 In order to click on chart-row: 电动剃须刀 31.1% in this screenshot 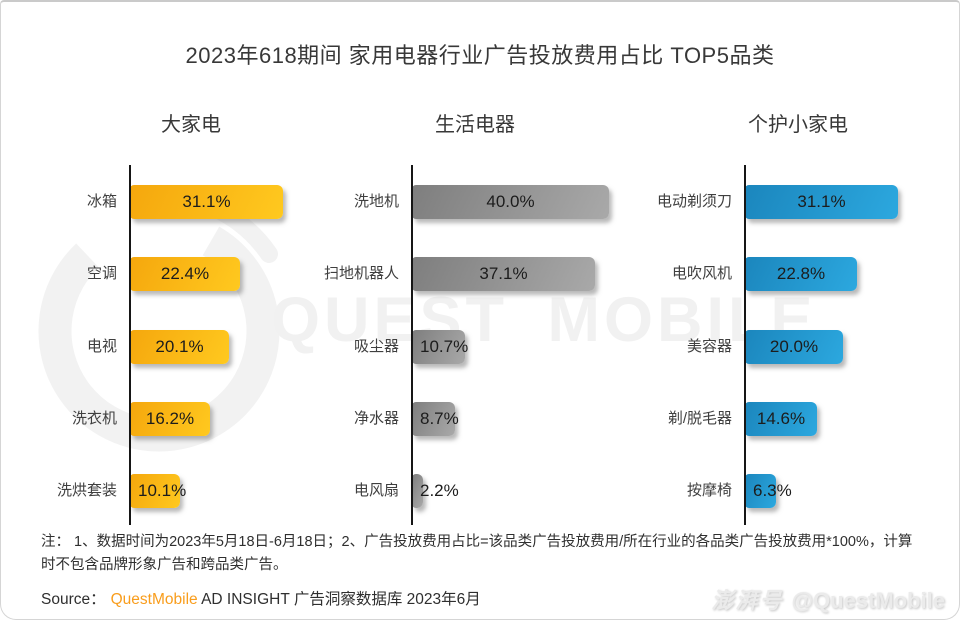, I will do `click(784, 202)`.